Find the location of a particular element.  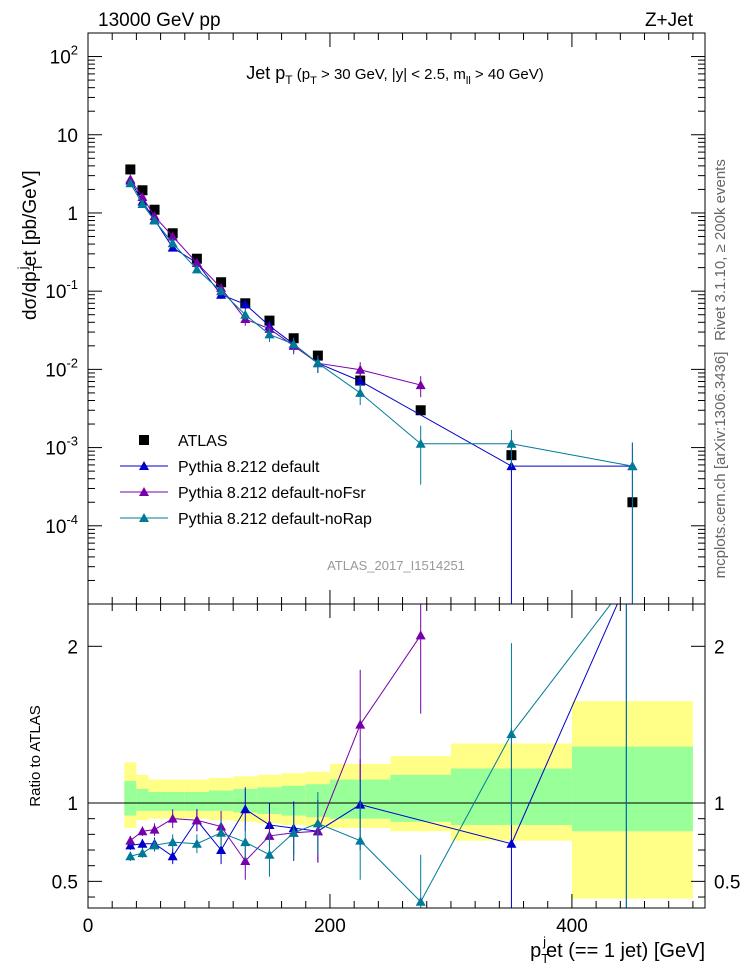

legend-marker-nofsr is located at coordinates (144, 491).